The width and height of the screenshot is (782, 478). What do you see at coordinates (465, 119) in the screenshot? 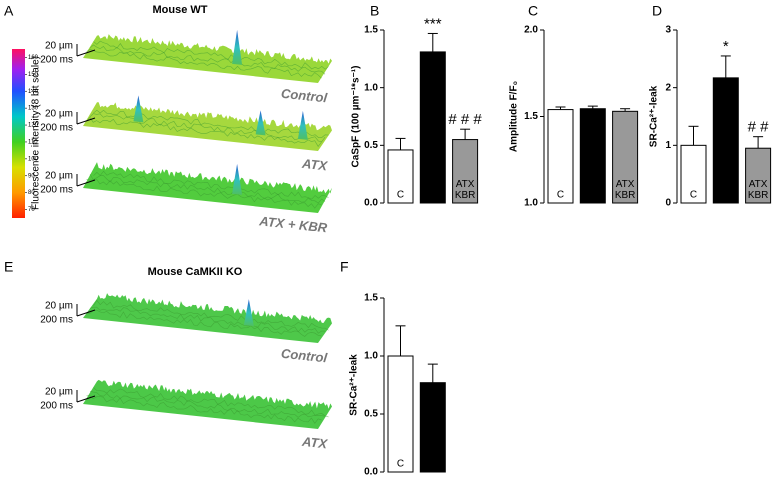
I see `significance: # # #` at bounding box center [465, 119].